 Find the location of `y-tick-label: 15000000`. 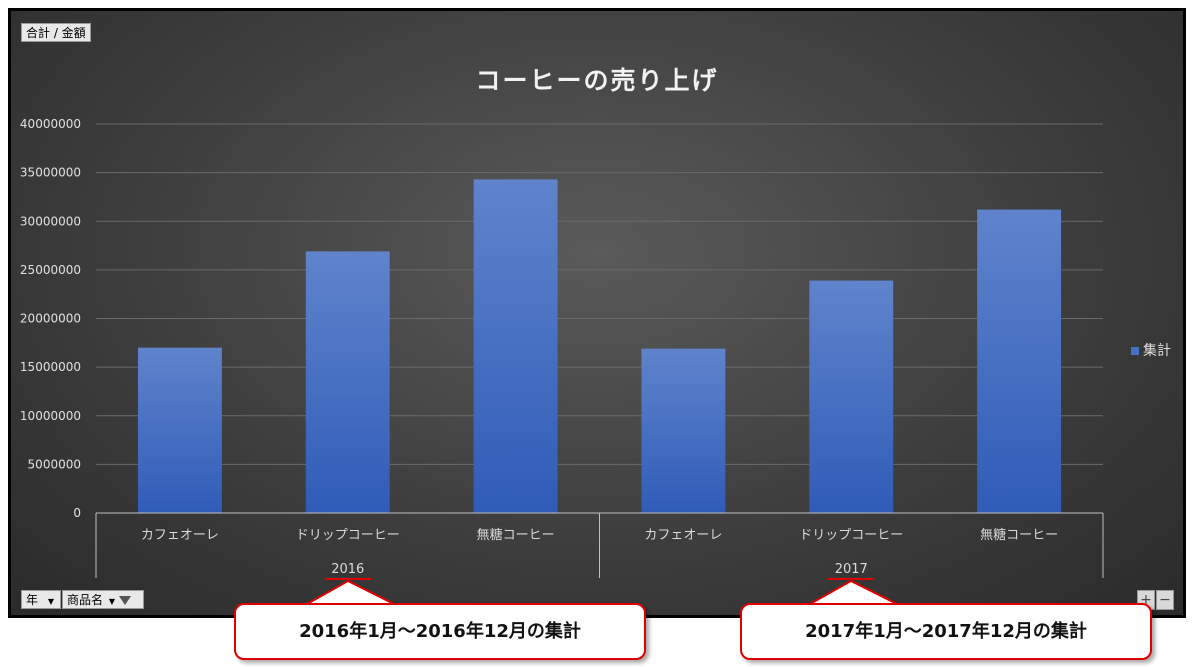

y-tick-label: 15000000 is located at coordinates (50, 367).